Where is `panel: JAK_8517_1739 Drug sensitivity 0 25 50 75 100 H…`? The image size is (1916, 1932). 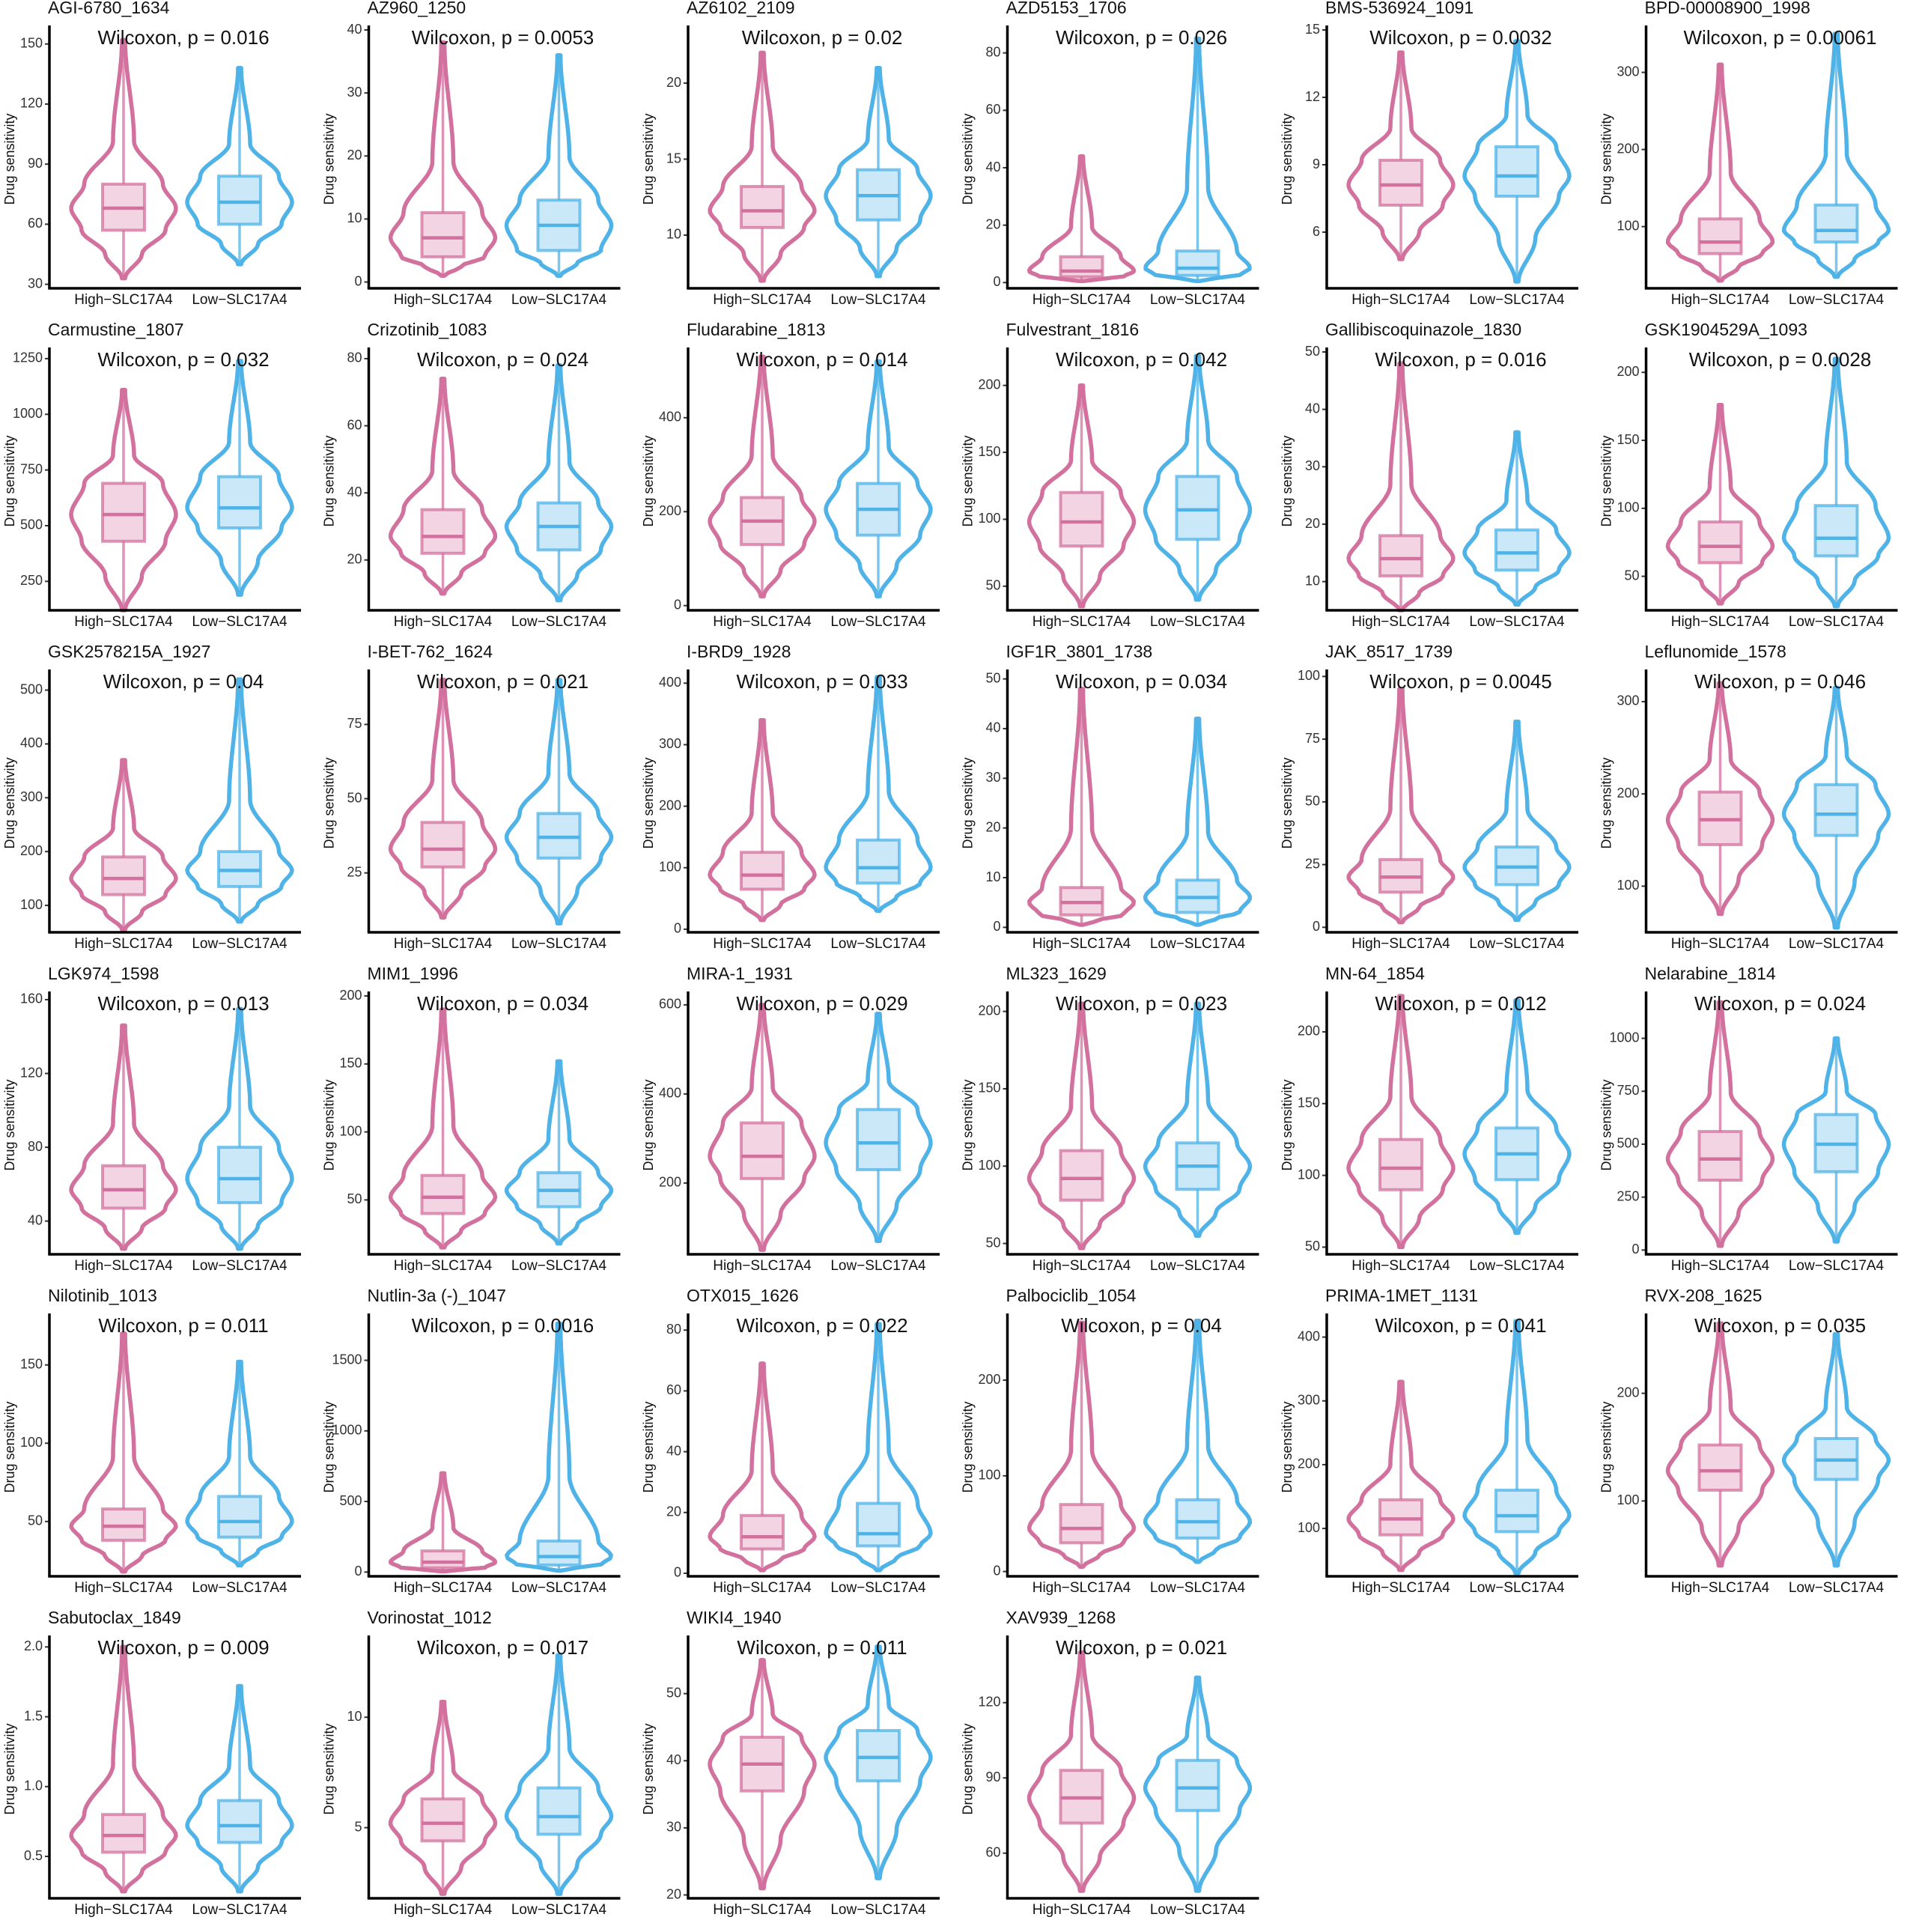
panel: JAK_8517_1739 Drug sensitivity 0 25 50 75 100 H… is located at coordinates (1429, 797).